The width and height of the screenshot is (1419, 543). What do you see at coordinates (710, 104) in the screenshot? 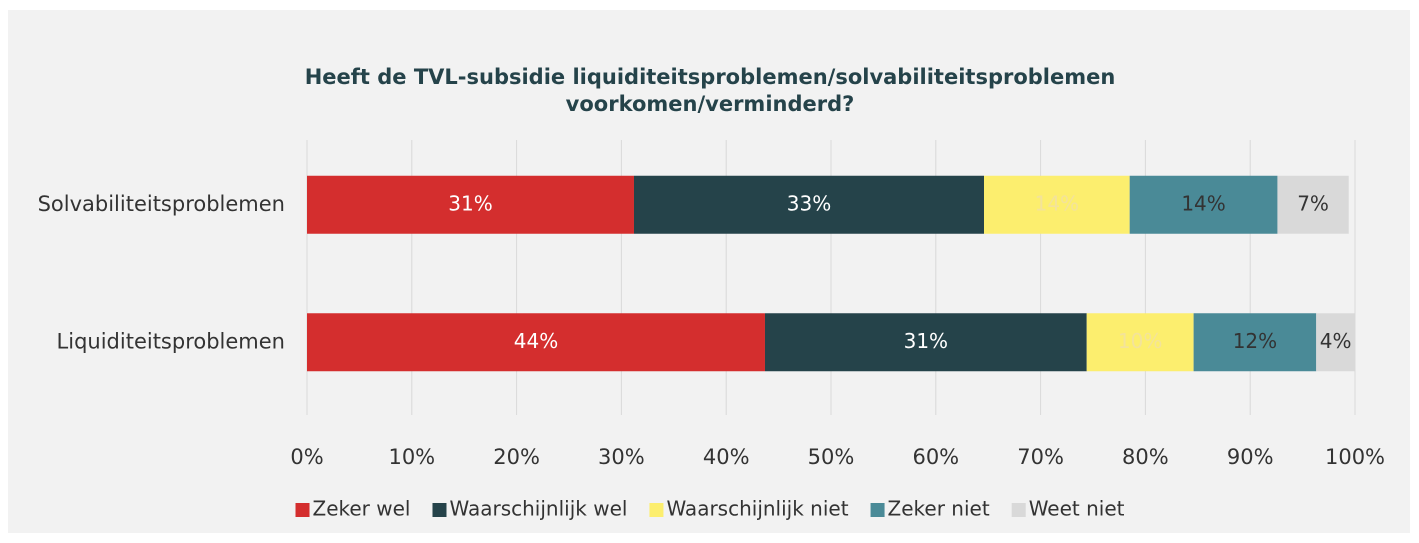
I see `chart-title: voorkomen/verminderd?` at bounding box center [710, 104].